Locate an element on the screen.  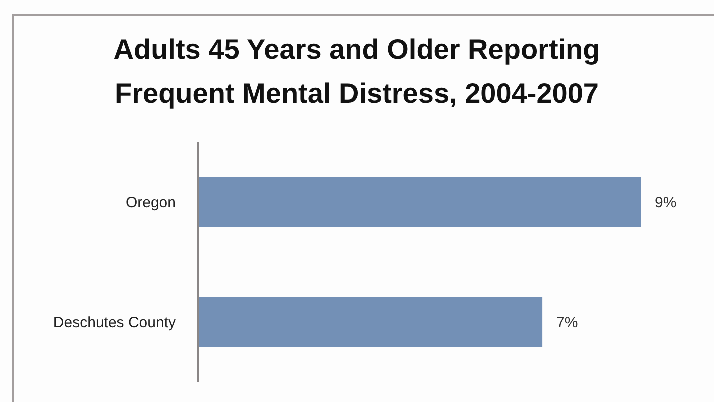
y-tick-label: Oregon is located at coordinates (151, 203).